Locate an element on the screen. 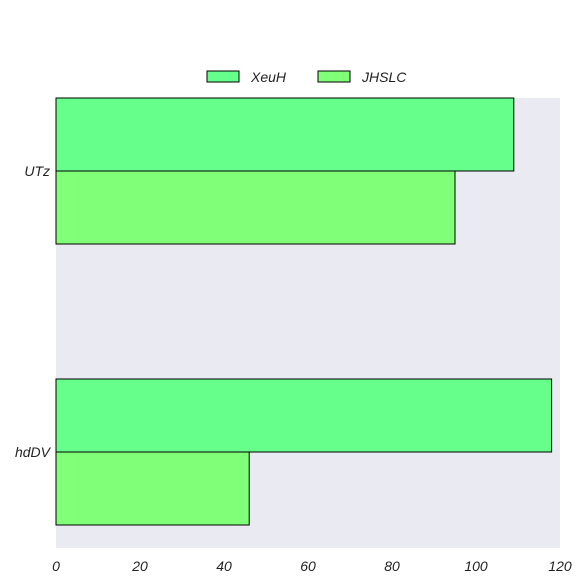 This screenshot has width=584, height=584. bar-xeuh-utz is located at coordinates (285, 134).